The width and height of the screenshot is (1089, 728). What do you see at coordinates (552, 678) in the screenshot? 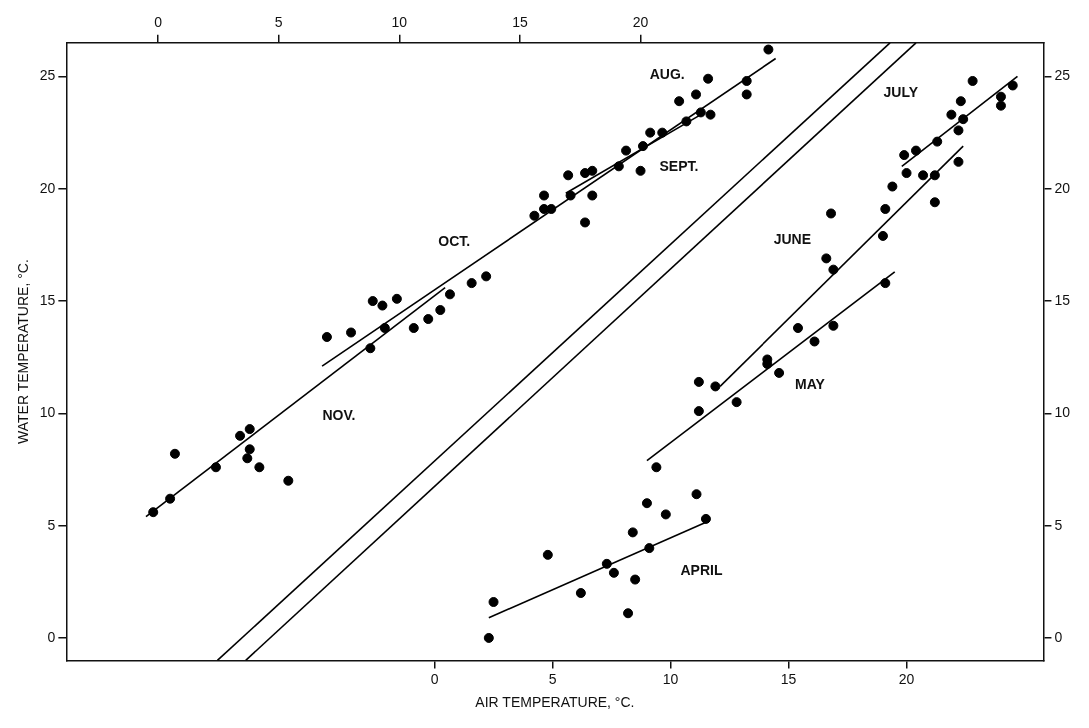
I see `x-tick-label: 5` at bounding box center [552, 678].